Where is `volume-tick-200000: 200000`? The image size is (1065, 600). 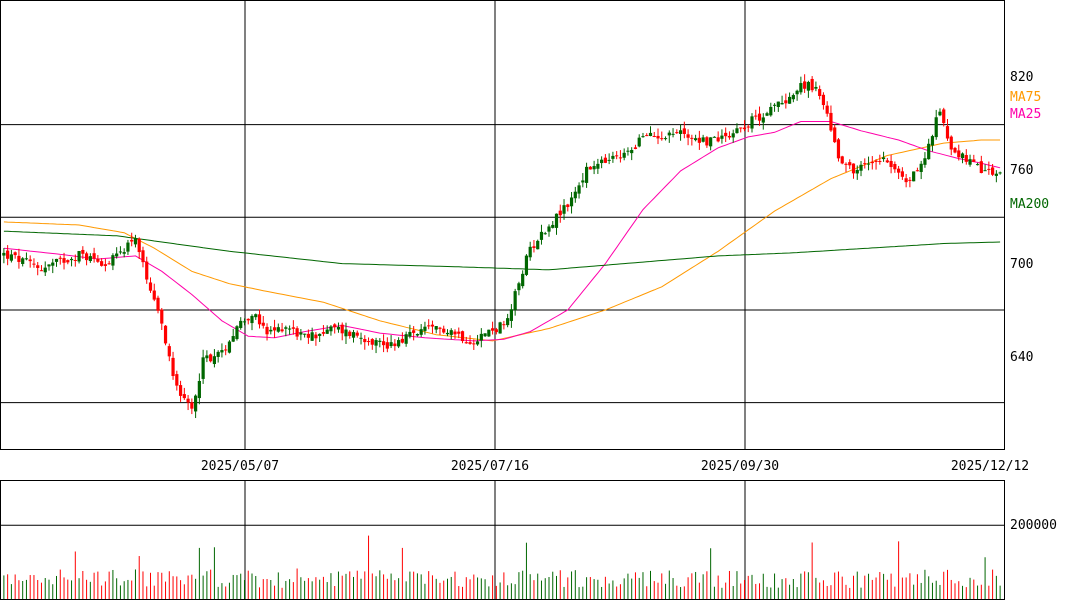 volume-tick-200000: 200000 is located at coordinates (1033, 525).